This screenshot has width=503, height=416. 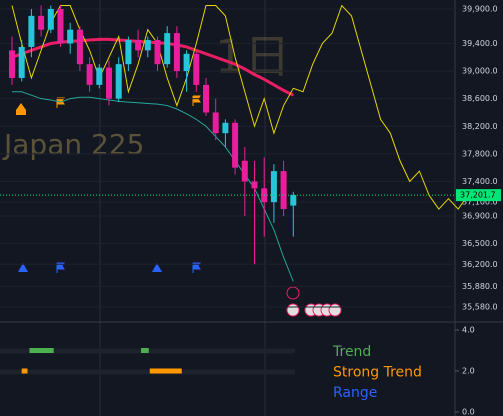 I want to click on legend-label: Range, so click(x=355, y=393).